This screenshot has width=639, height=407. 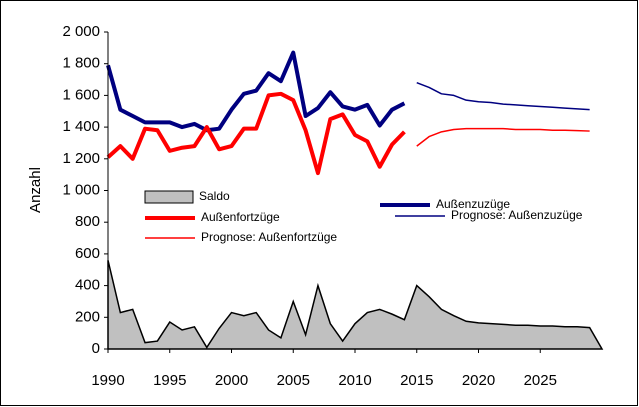 I want to click on y-tick-label: 400, so click(x=87, y=285).